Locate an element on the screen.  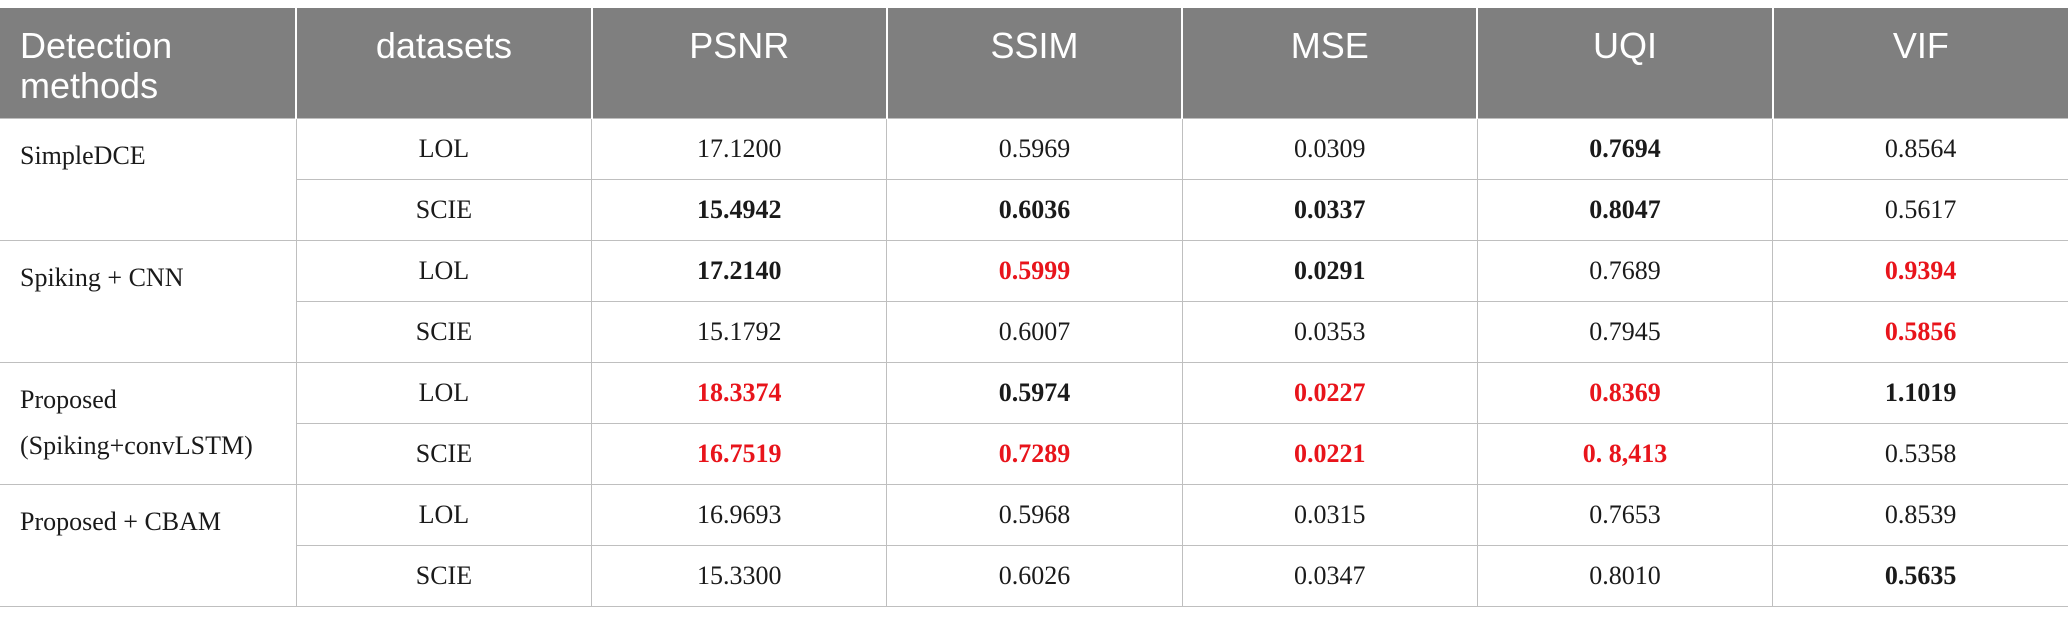
psnr-value: 16.9693 is located at coordinates (739, 514).